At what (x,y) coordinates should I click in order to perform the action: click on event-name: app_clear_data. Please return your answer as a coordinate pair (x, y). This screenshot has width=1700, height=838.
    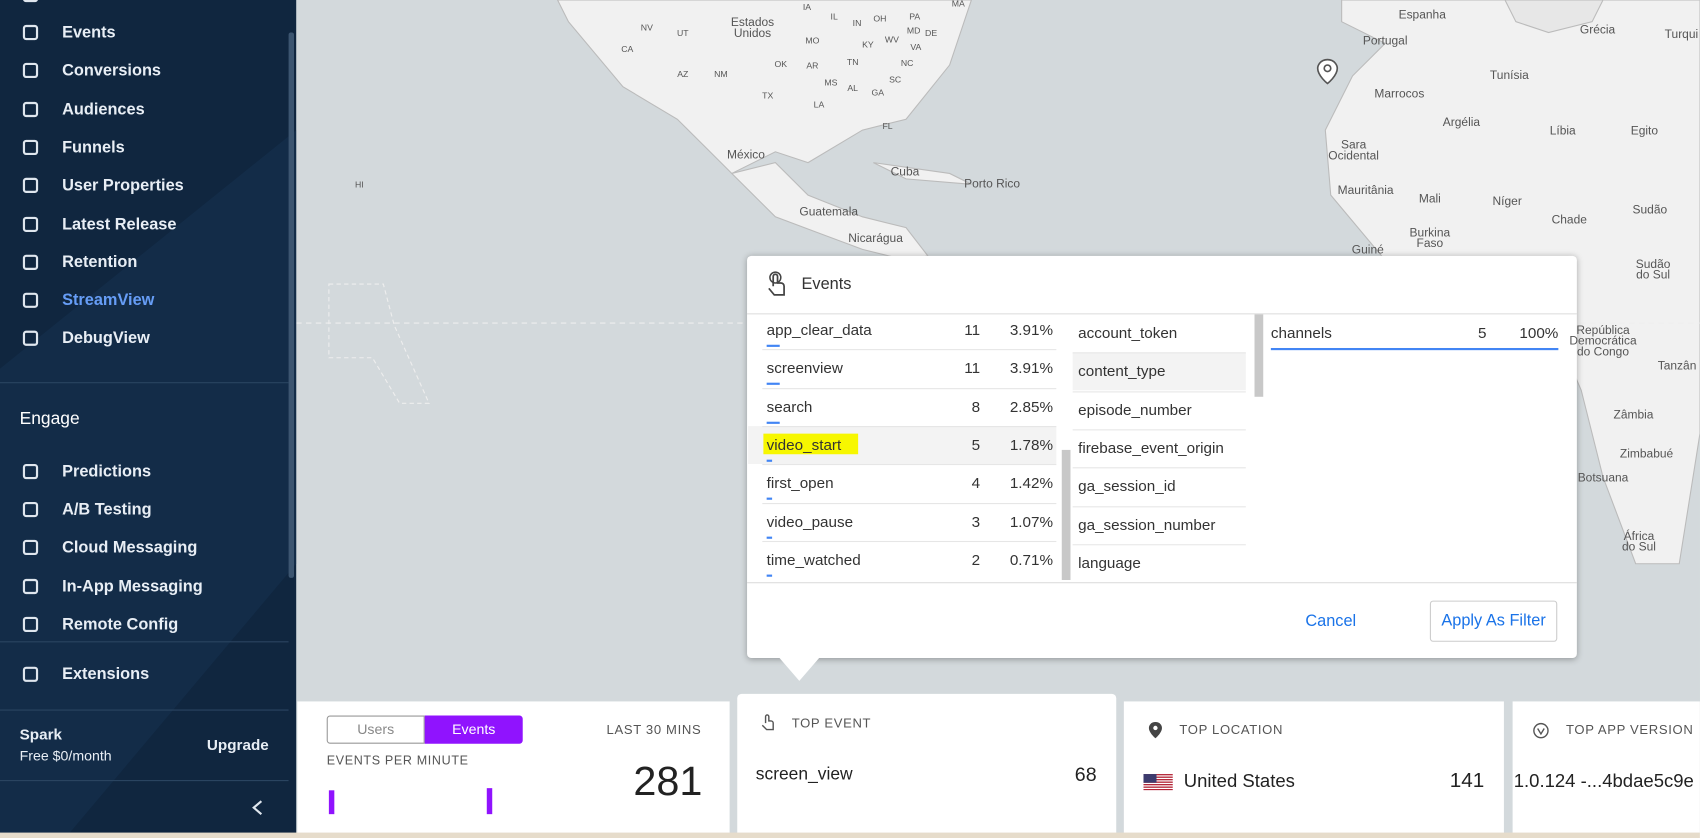
    Looking at the image, I should click on (819, 329).